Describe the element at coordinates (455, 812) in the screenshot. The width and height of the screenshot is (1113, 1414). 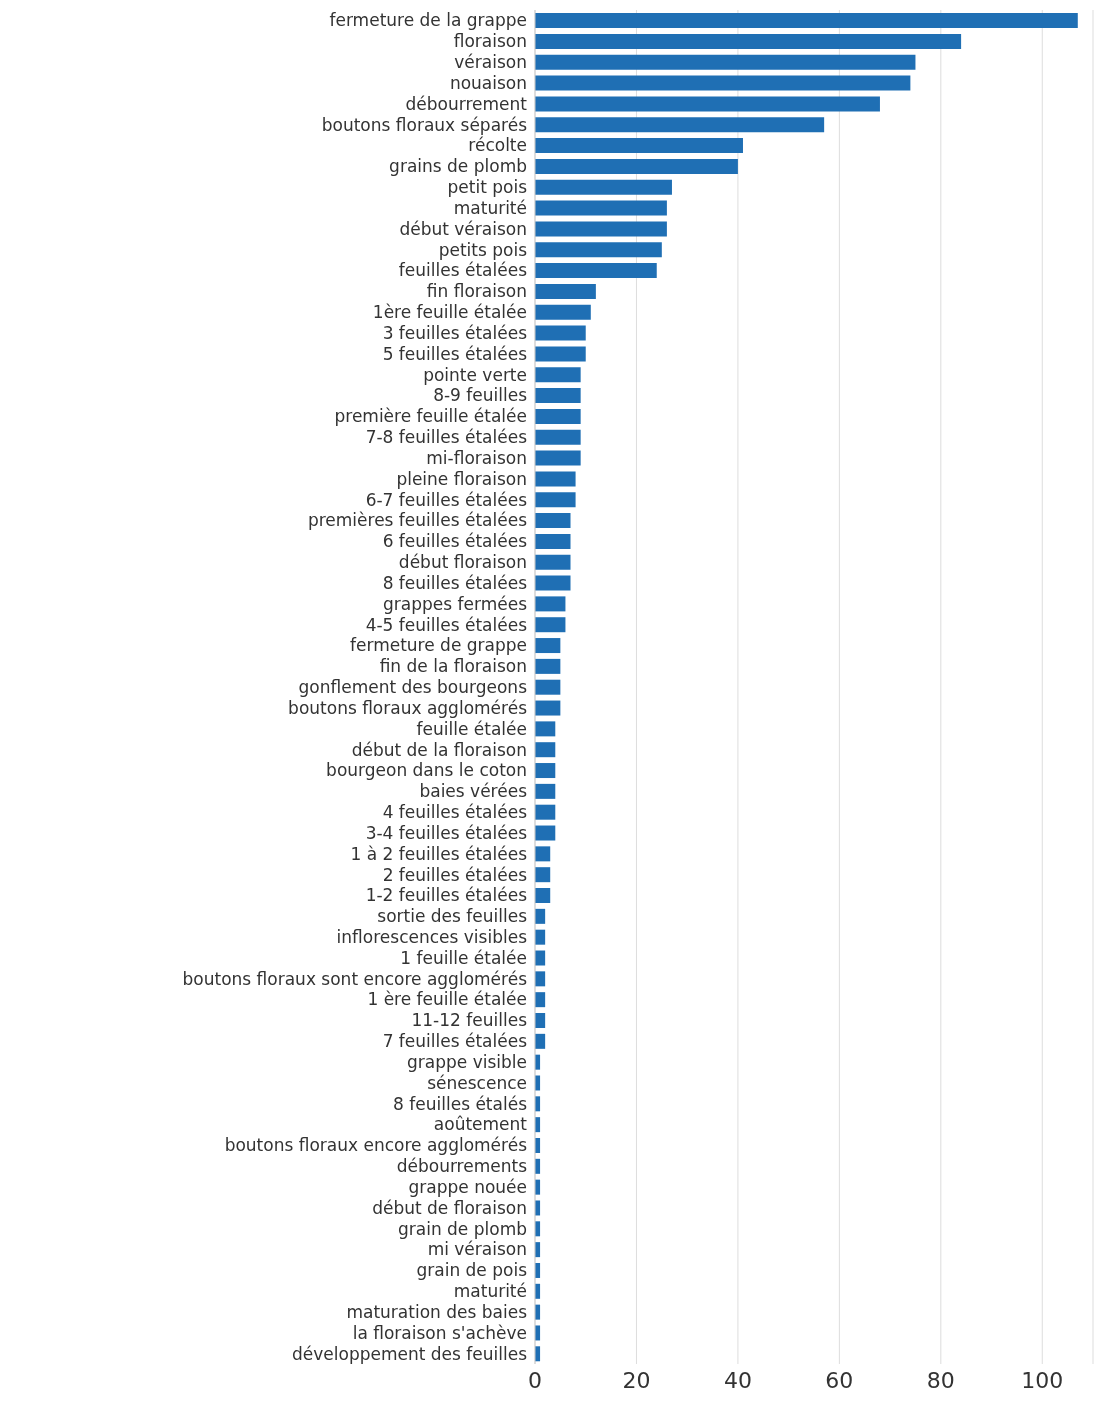
I see `y-tick-label: 4 feuilles étalées` at that location.